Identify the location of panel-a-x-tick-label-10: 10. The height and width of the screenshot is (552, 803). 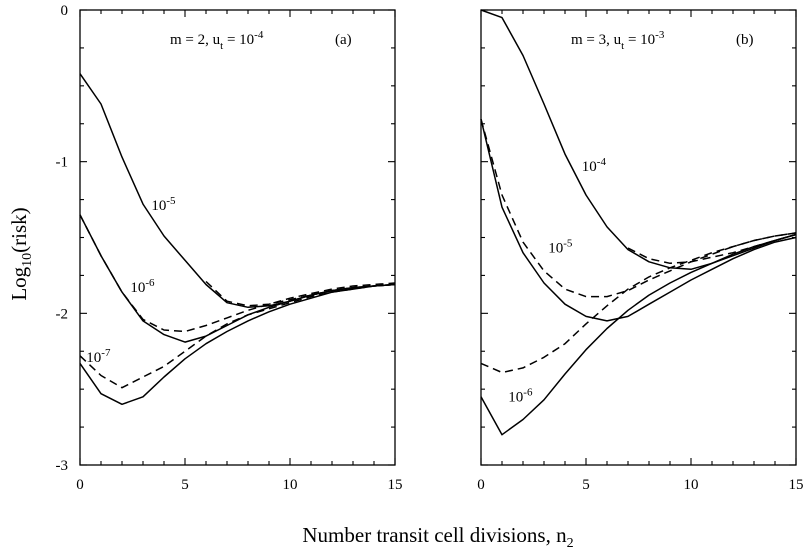
(290, 485).